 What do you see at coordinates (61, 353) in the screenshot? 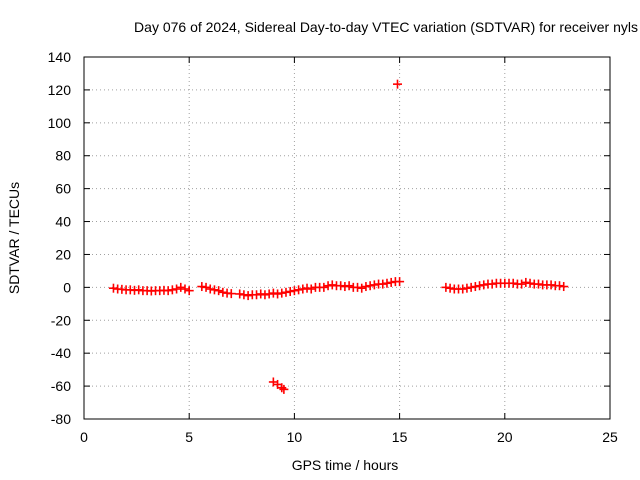
I see `y-tick-label: -40` at bounding box center [61, 353].